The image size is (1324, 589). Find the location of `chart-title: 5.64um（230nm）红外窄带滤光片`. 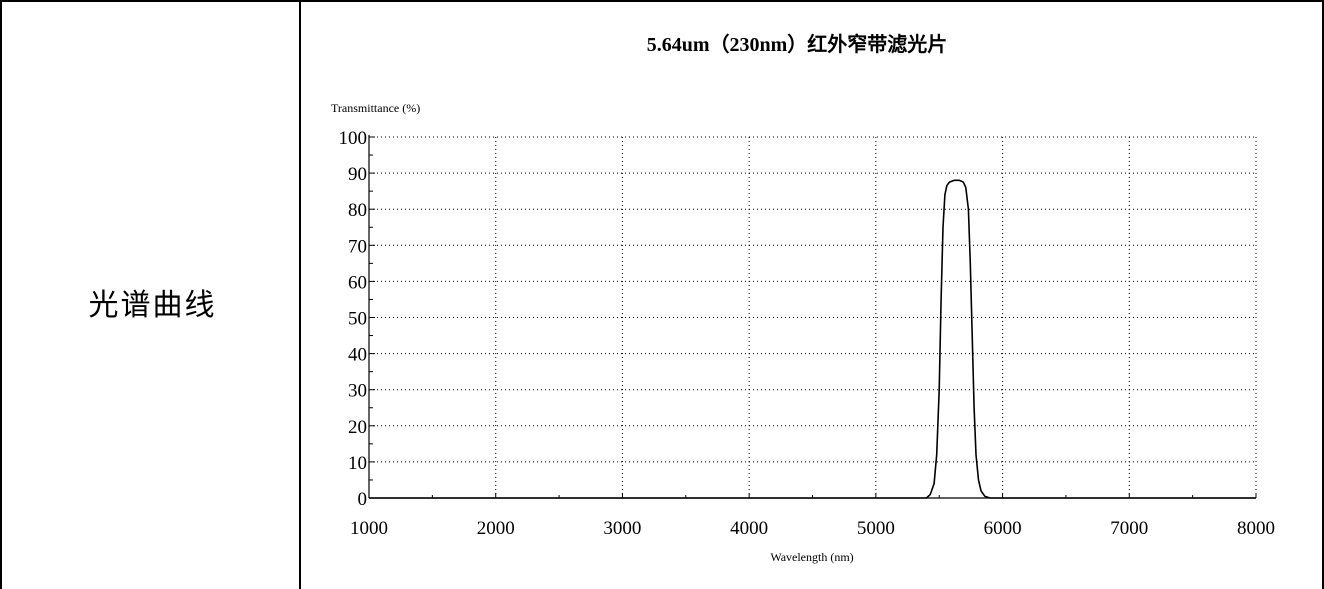

chart-title: 5.64um（230nm）红外窄带滤光片 is located at coordinates (797, 44).